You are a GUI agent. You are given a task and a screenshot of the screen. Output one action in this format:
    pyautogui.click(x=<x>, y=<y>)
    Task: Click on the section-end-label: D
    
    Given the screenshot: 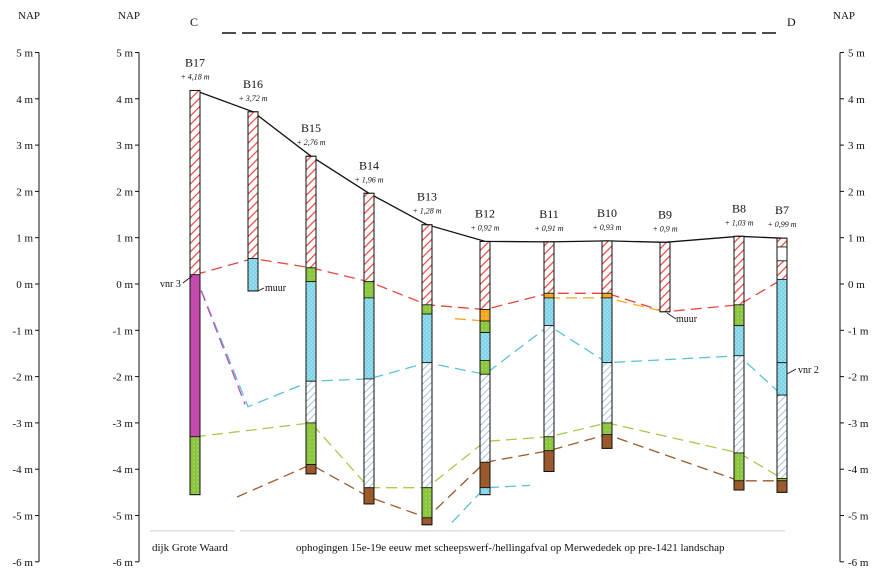 What is the action you would take?
    pyautogui.click(x=791, y=22)
    